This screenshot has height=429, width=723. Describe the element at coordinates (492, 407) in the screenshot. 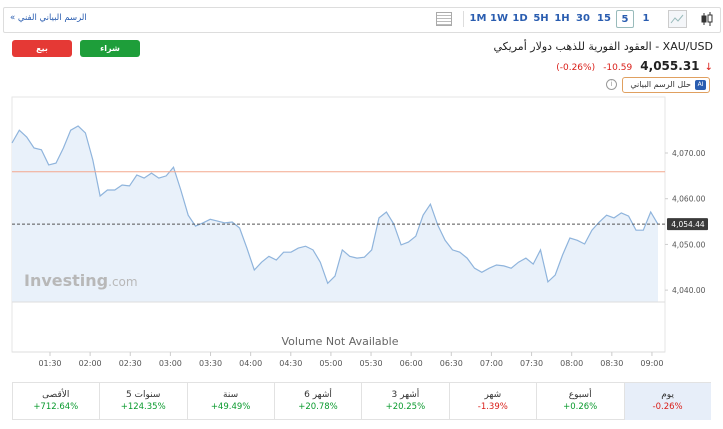

I see `change: -1.39%` at that location.